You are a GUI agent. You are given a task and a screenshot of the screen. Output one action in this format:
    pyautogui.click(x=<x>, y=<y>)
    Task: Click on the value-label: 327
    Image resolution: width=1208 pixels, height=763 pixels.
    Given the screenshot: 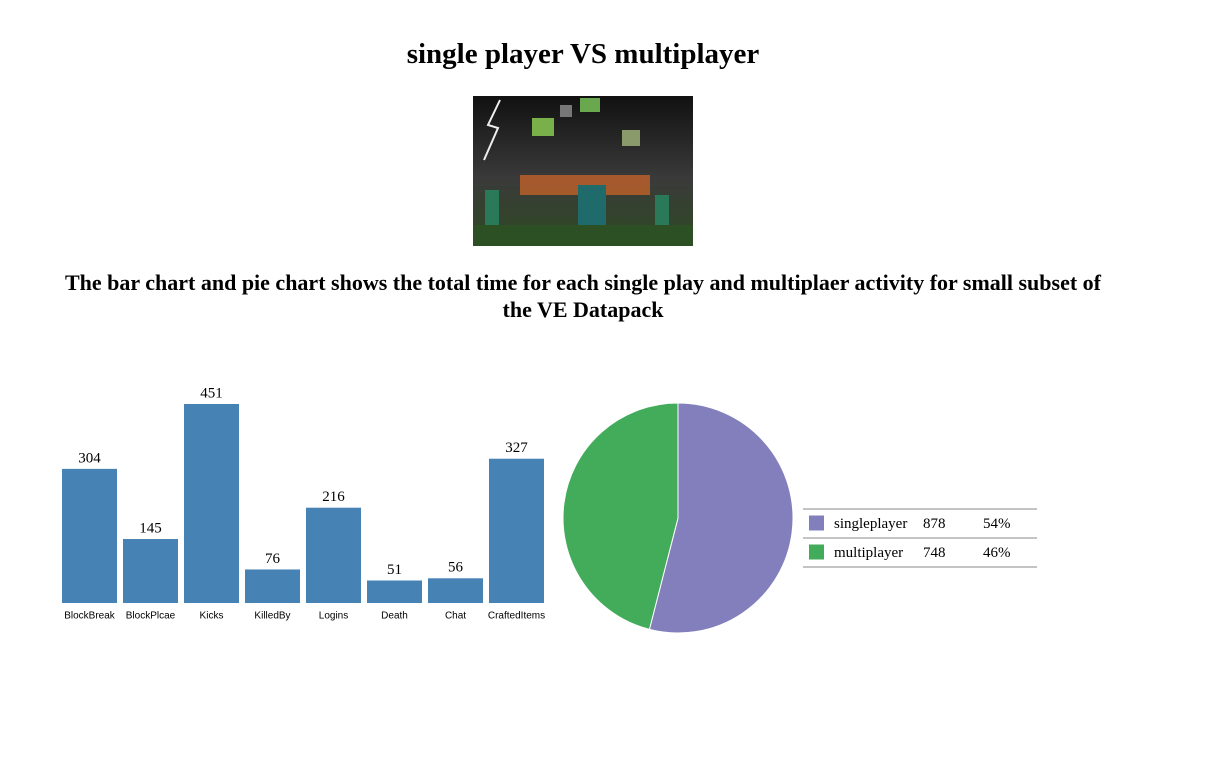 What is the action you would take?
    pyautogui.click(x=516, y=448)
    